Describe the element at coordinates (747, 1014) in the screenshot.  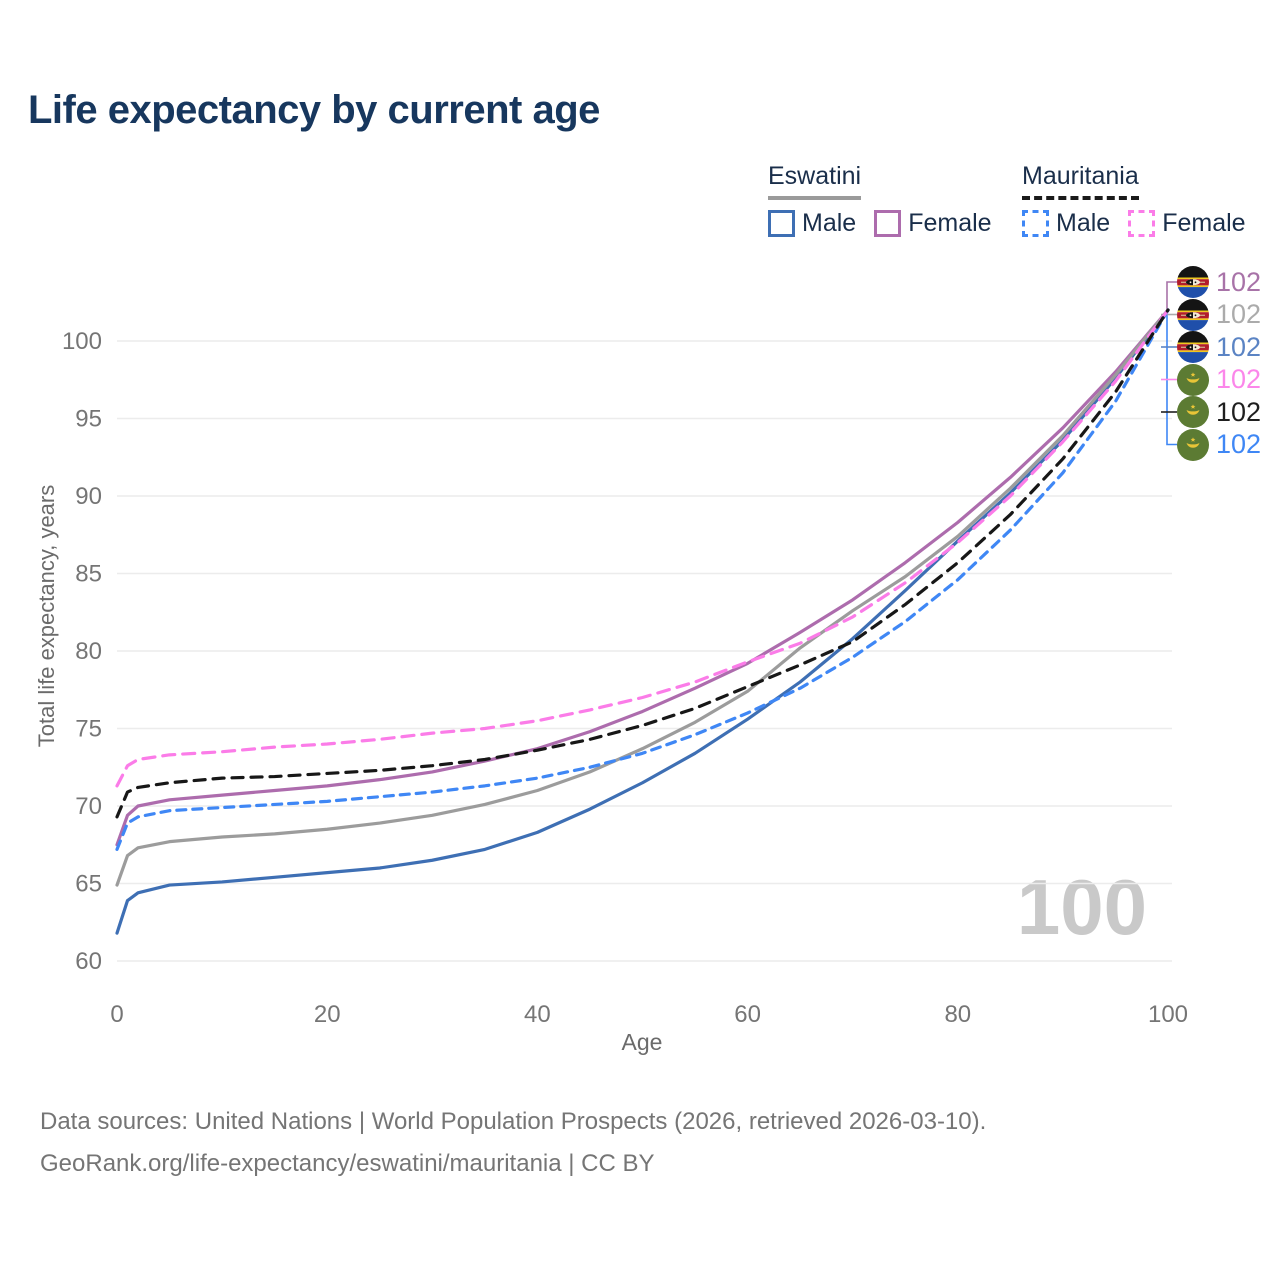
I see `x-tick-label: 60` at that location.